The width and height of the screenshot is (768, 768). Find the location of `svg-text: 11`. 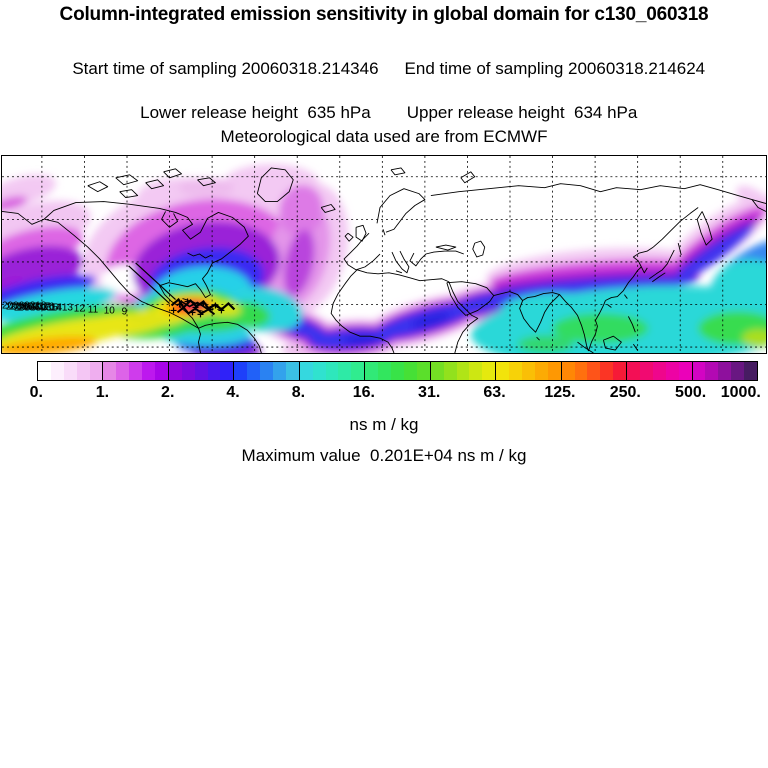

svg-text: 11 is located at coordinates (93, 309).